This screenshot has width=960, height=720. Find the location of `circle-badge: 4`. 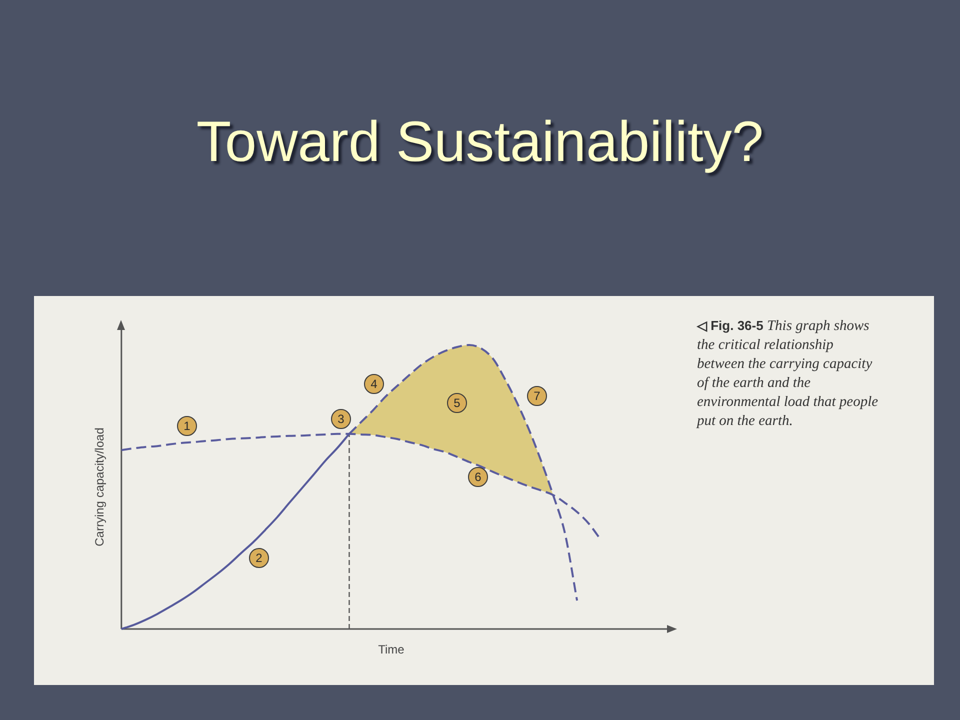

circle-badge: 4 is located at coordinates (374, 384).